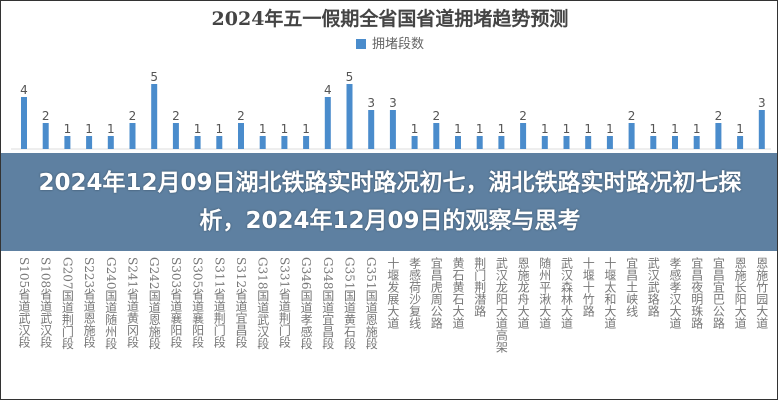 The width and height of the screenshot is (778, 400). Describe the element at coordinates (414, 293) in the screenshot. I see `category-label: 孝感荷沙复线` at that location.